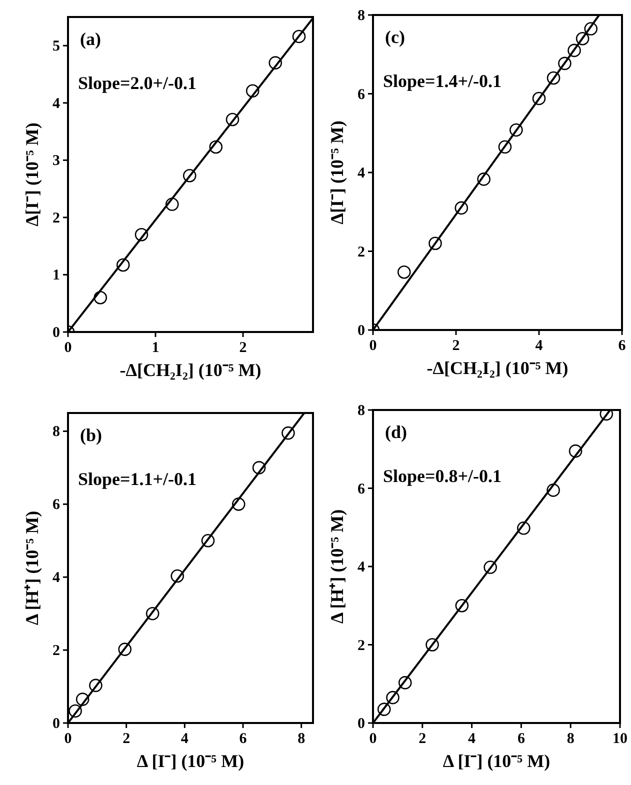 This screenshot has width=631, height=785. What do you see at coordinates (56, 276) in the screenshot?
I see `y-tick-label: 1` at bounding box center [56, 276].